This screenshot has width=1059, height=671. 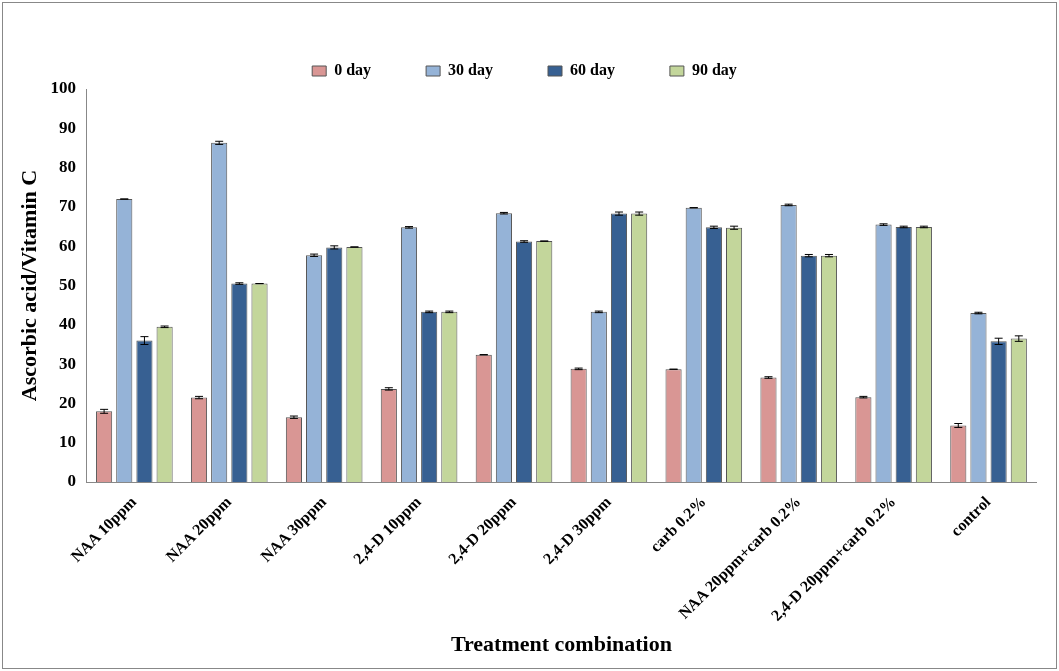 I want to click on y-axis-title: Ascorbic acid/Vitamin C, so click(x=28, y=285).